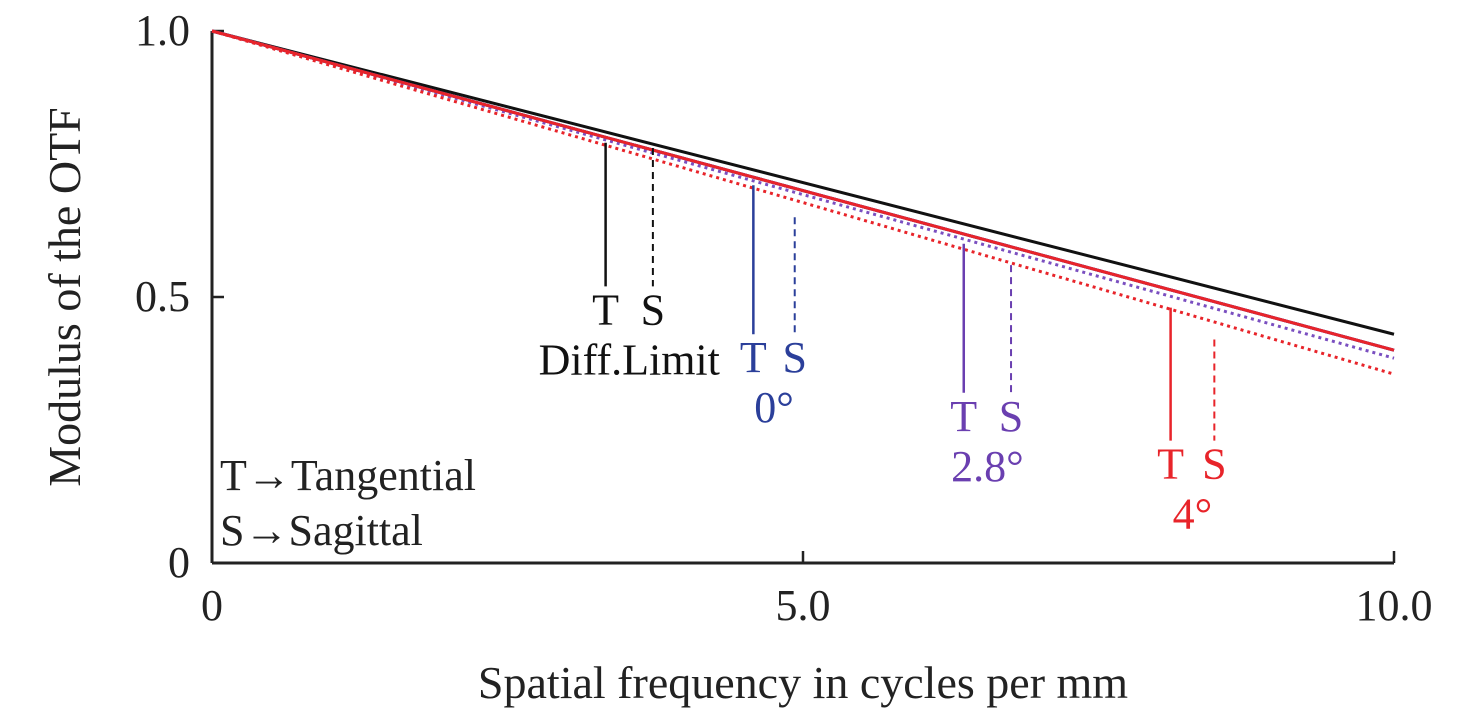 This screenshot has height=714, width=1476. What do you see at coordinates (803, 682) in the screenshot?
I see `x-axis-title: Spatial frequency in cycles per mm` at bounding box center [803, 682].